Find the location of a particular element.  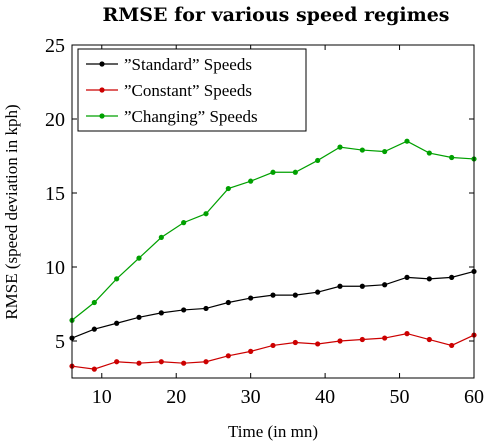

y-tick-label: 25 is located at coordinates (55, 46).